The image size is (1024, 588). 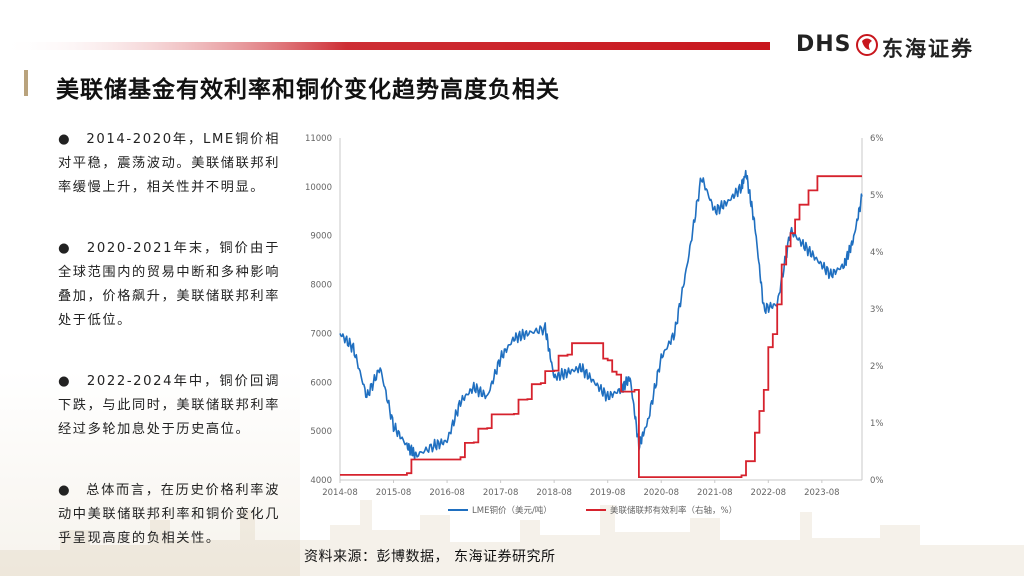 What do you see at coordinates (512, 510) in the screenshot?
I see `legend-label-lme-copper: LME铜价（美元/吨）` at bounding box center [512, 510].